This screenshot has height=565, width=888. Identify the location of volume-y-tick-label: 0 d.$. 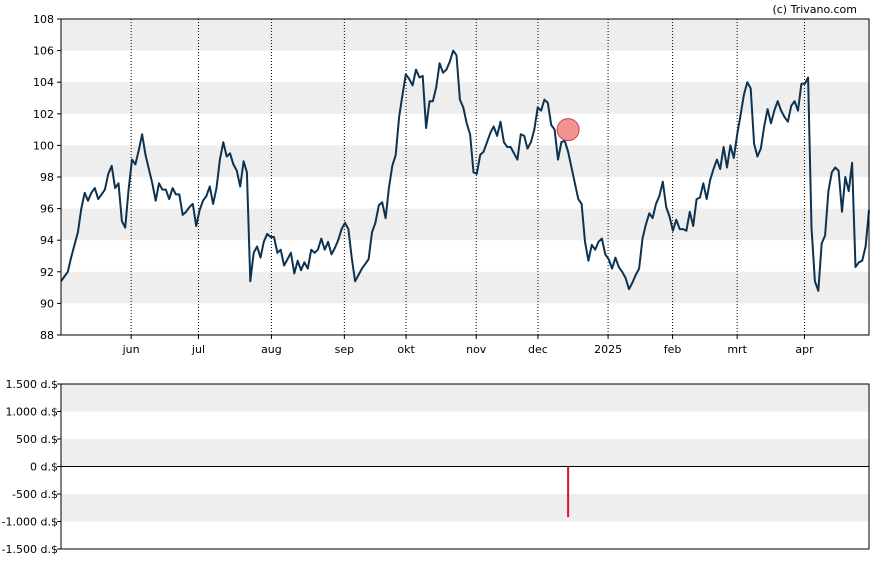
(44, 467).